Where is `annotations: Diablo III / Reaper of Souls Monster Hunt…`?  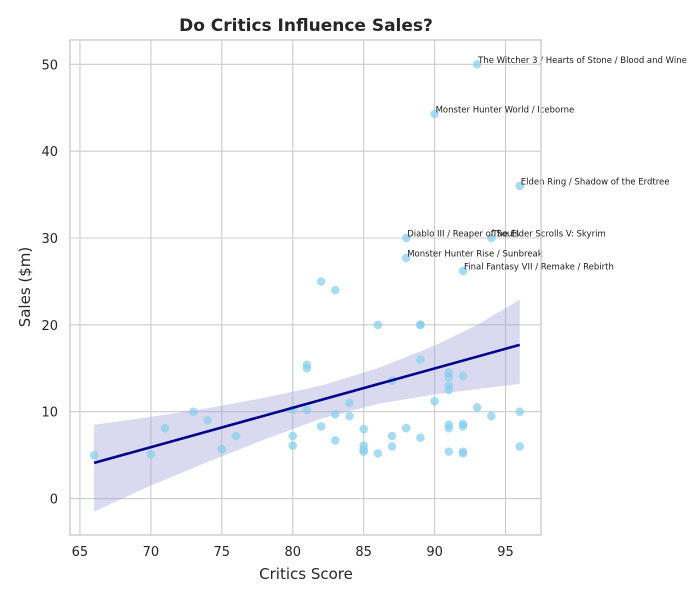 annotations: Diablo III / Reaper of Souls Monster Hunt… is located at coordinates (547, 164).